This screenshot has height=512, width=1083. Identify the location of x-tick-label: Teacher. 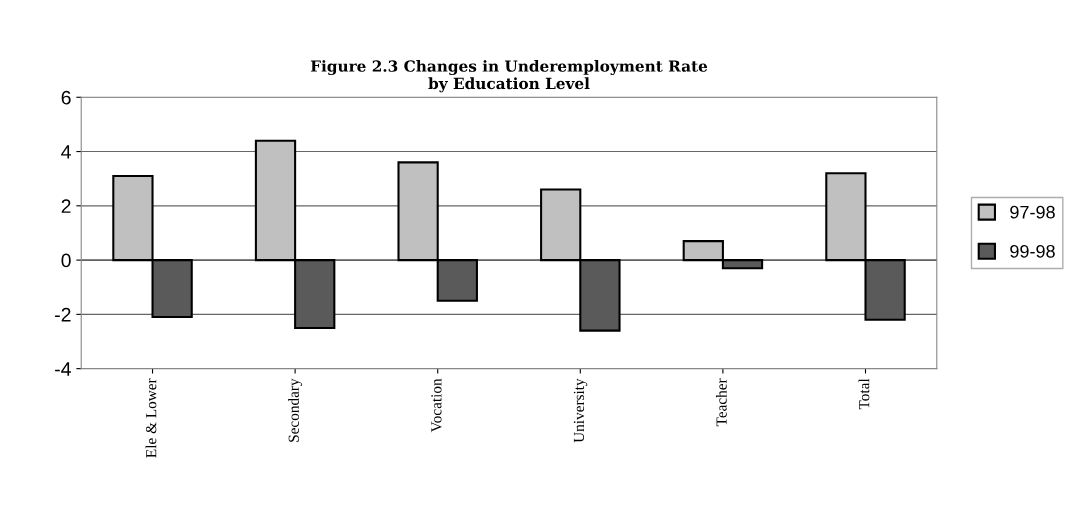
(721, 402).